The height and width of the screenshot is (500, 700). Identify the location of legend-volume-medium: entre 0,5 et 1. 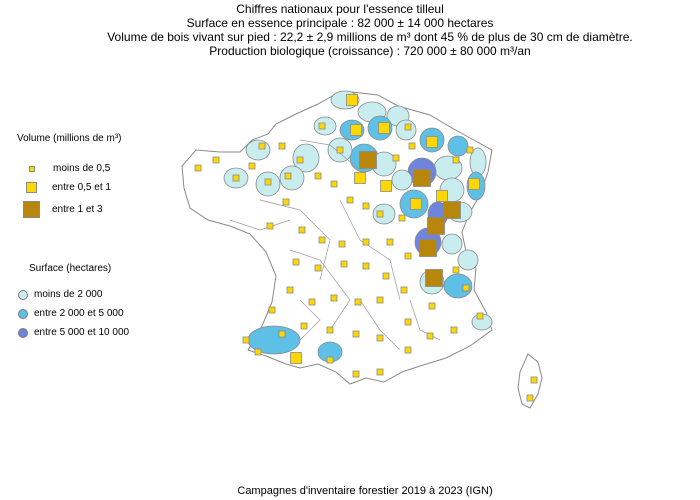
(68, 187).